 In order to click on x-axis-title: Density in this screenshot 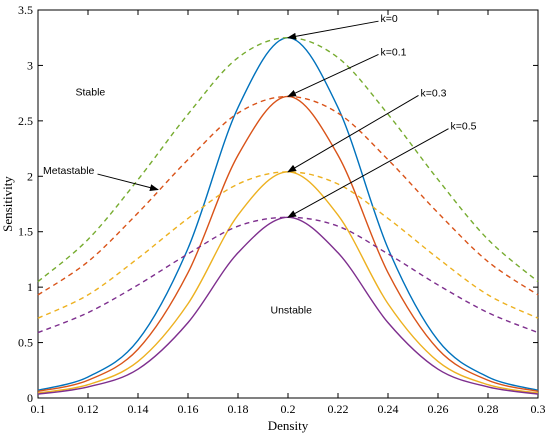, I will do `click(288, 425)`.